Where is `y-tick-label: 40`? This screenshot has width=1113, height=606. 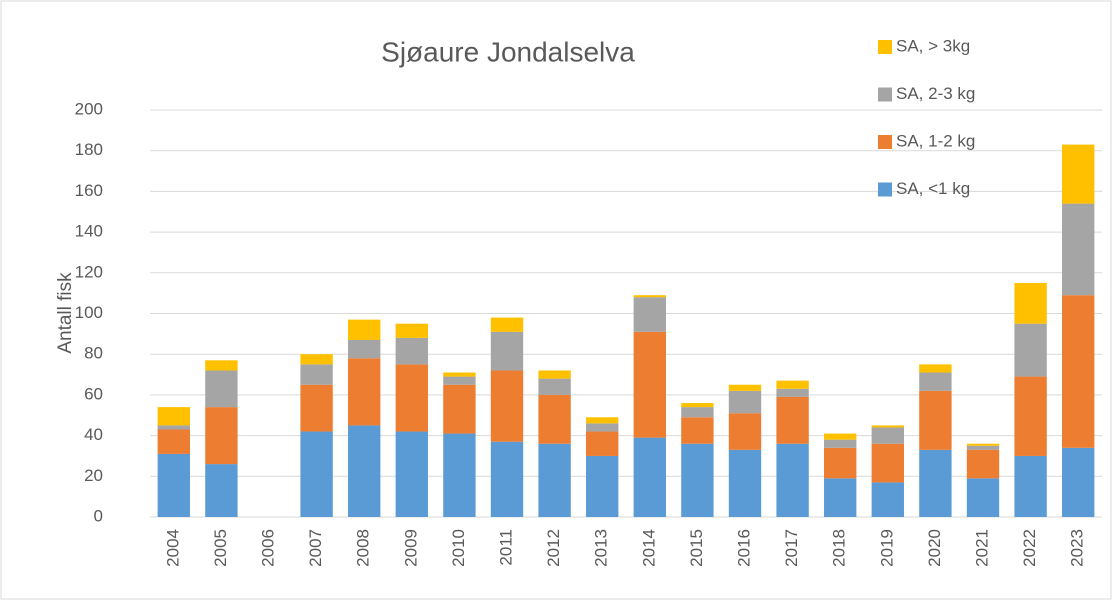 y-tick-label: 40 is located at coordinates (93, 434).